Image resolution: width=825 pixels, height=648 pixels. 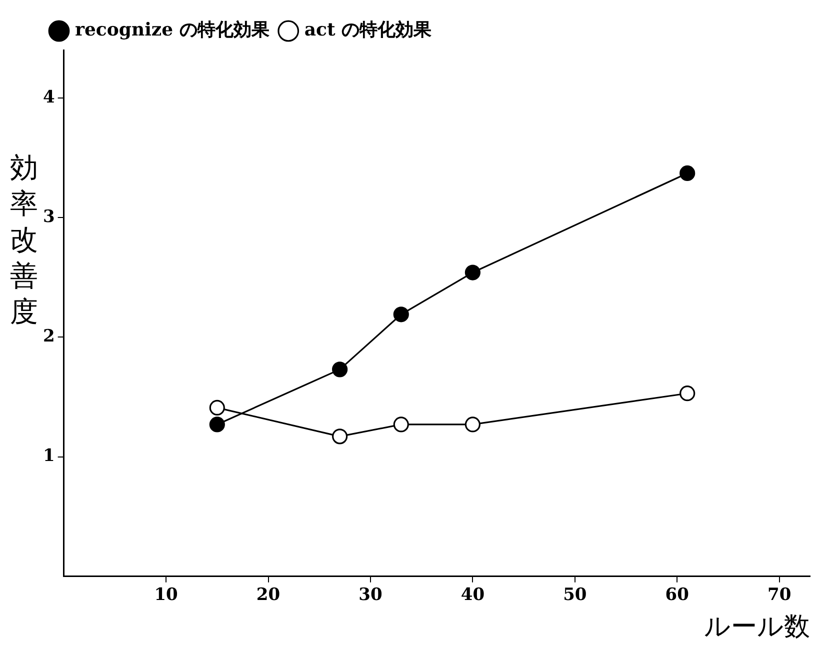 What do you see at coordinates (268, 595) in the screenshot?
I see `x-tick-label: 20` at bounding box center [268, 595].